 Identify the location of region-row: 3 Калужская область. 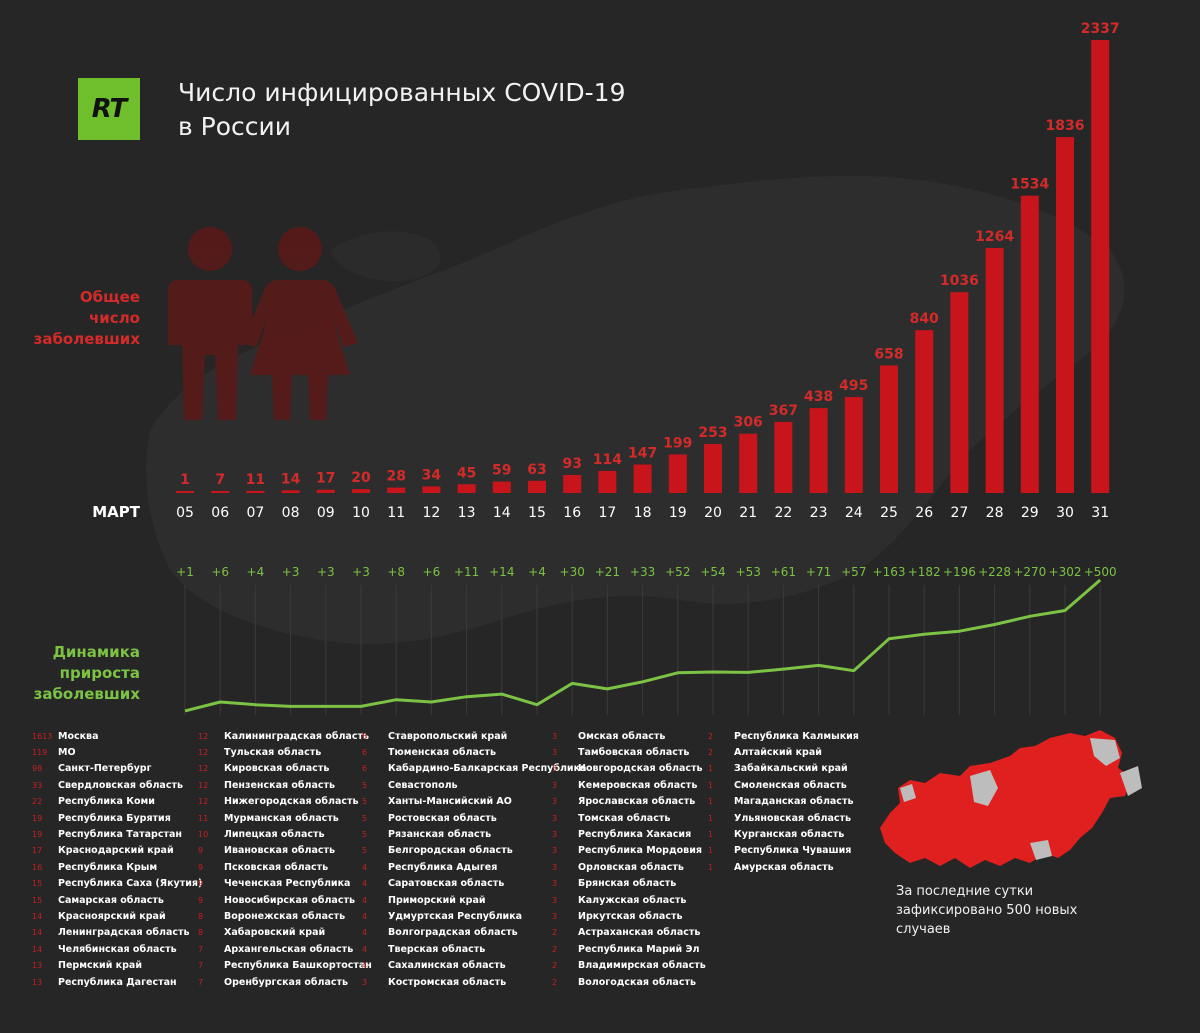
(629, 900).